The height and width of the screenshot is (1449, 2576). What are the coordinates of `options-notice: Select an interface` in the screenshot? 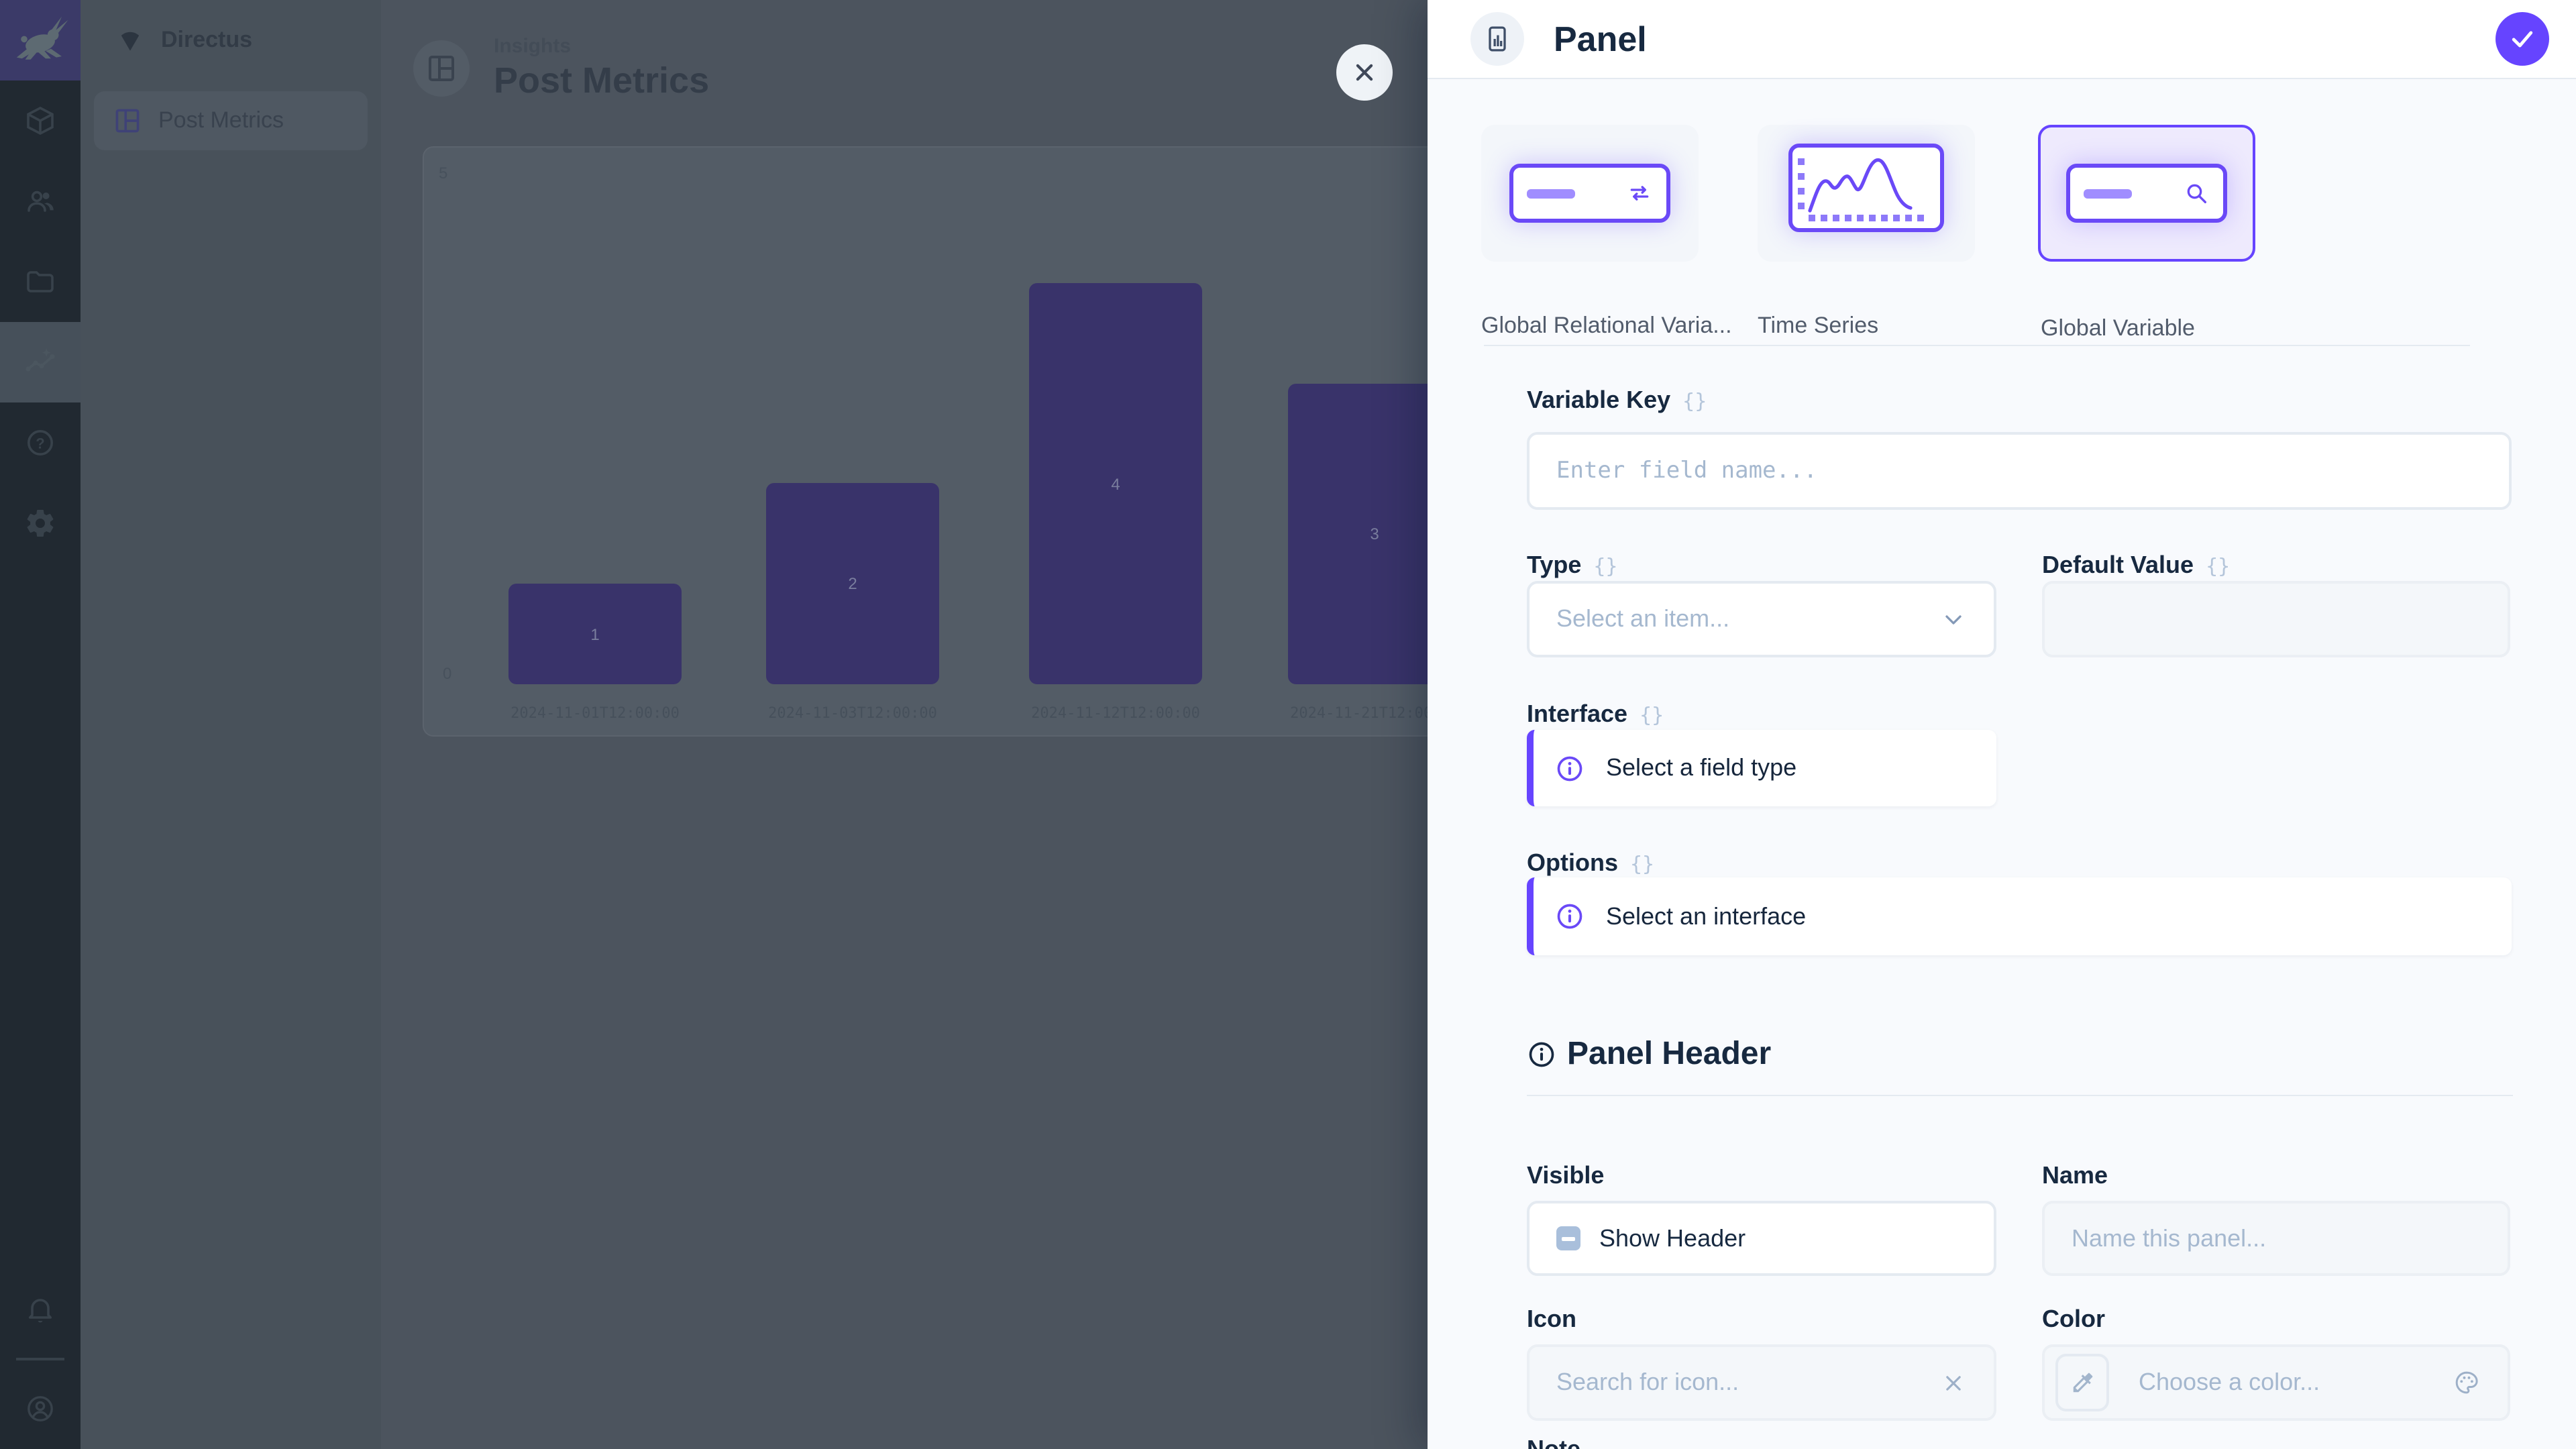 It's located at (2019, 916).